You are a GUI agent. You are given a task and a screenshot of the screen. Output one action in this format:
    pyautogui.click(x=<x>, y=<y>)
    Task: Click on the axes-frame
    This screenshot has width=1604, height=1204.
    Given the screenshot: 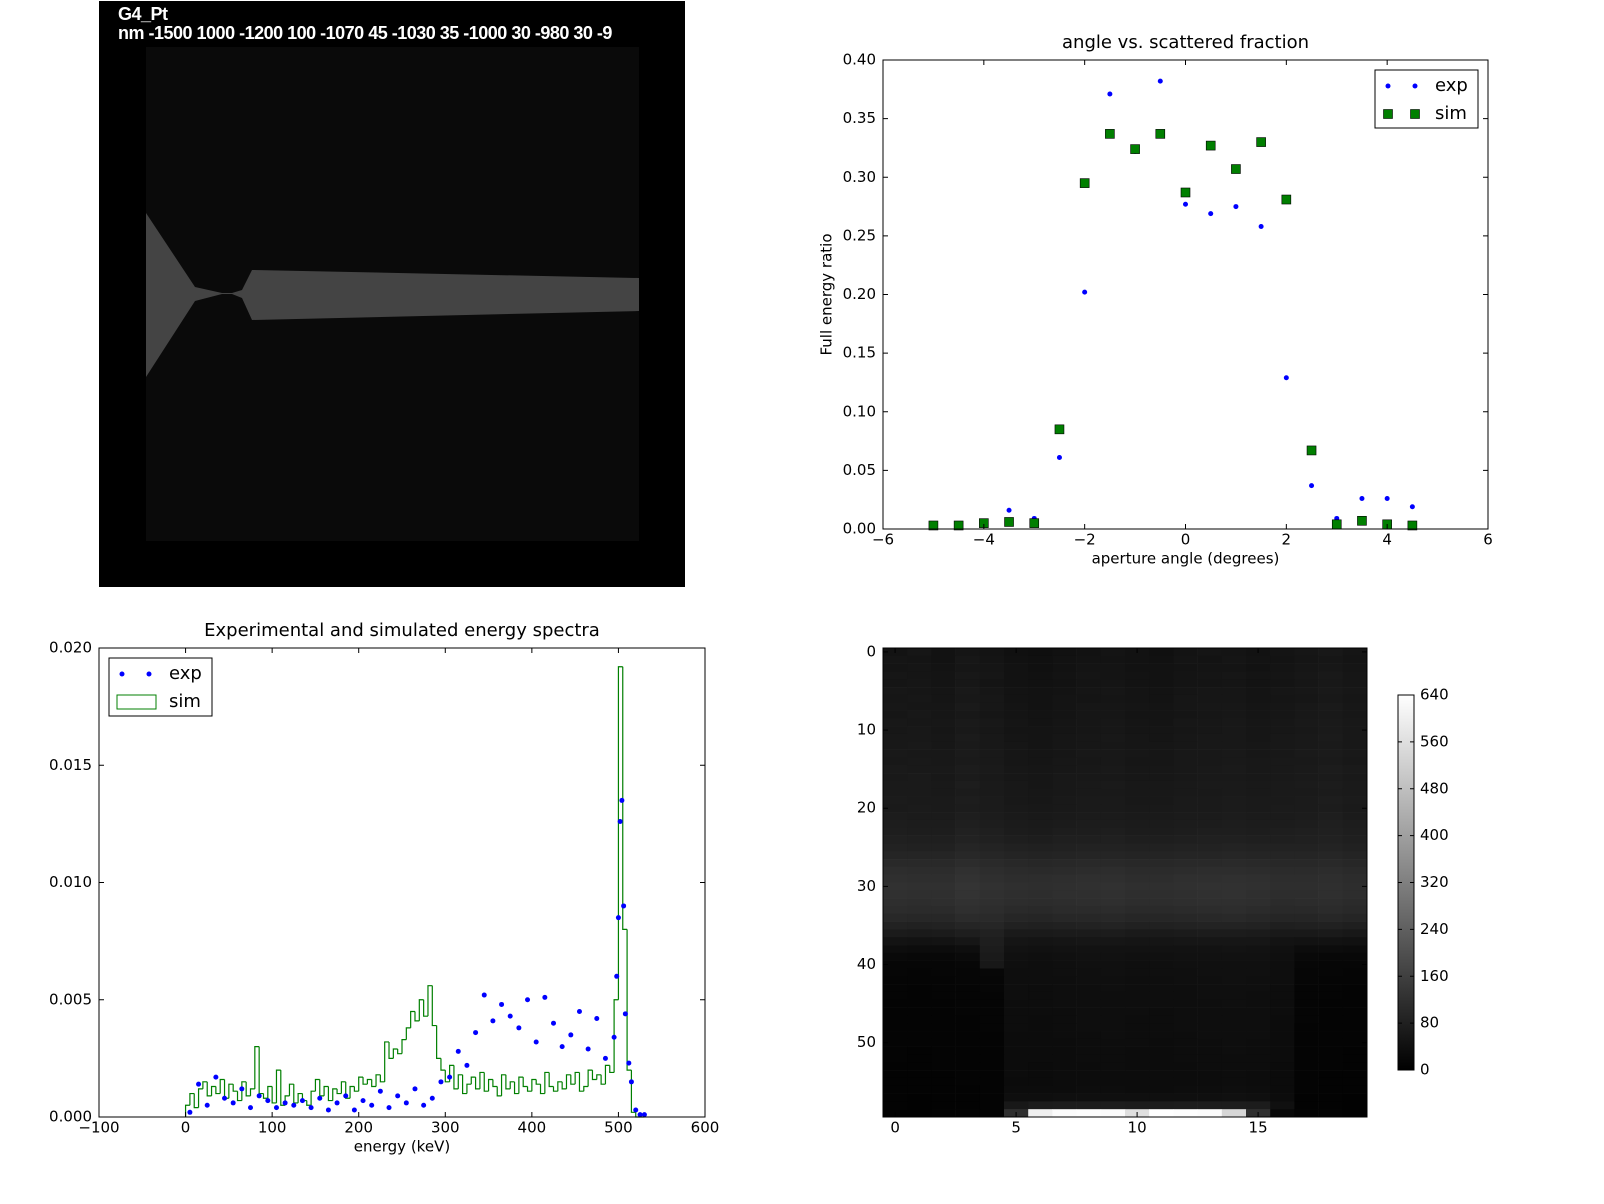 What is the action you would take?
    pyautogui.click(x=1185, y=294)
    